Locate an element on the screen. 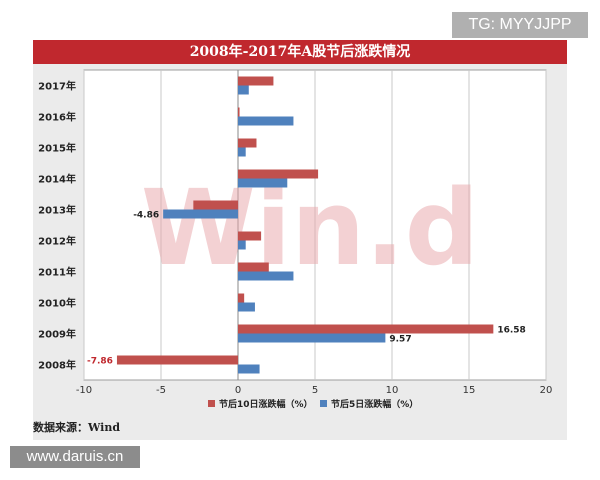 The image size is (600, 480). x-tick-label: 15 is located at coordinates (469, 390).